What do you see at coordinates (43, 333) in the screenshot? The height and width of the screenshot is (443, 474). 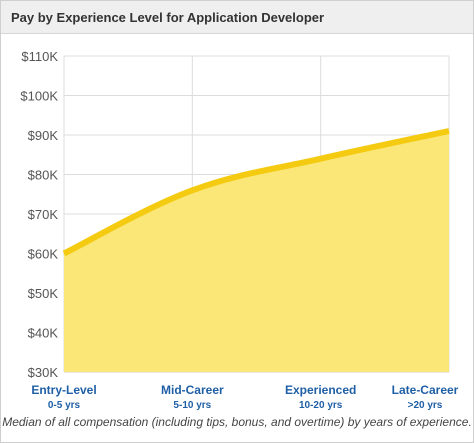 I see `y-tick-label: $40K` at bounding box center [43, 333].